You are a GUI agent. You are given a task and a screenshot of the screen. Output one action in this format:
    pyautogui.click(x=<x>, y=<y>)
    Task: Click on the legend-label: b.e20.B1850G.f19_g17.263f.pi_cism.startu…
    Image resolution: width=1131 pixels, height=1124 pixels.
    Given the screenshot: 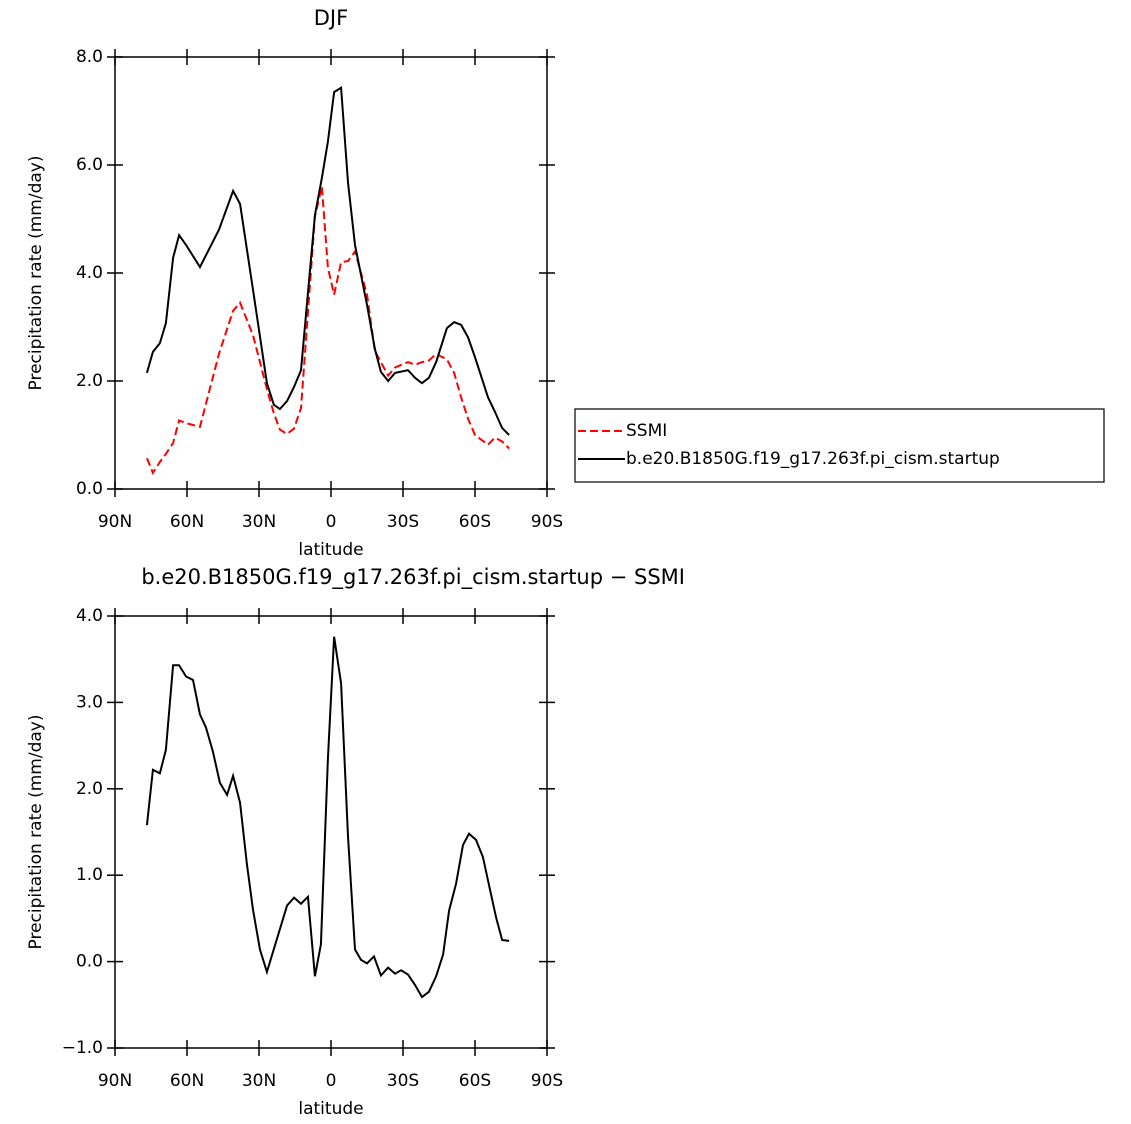 What is the action you would take?
    pyautogui.click(x=813, y=459)
    